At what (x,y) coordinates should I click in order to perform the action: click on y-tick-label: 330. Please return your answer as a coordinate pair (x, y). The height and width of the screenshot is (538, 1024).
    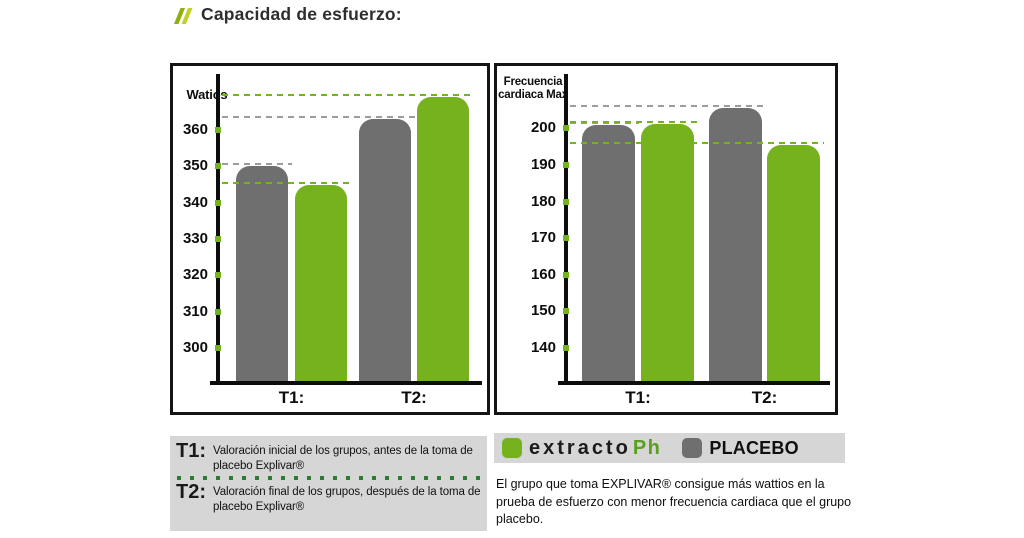
    Looking at the image, I should click on (195, 239).